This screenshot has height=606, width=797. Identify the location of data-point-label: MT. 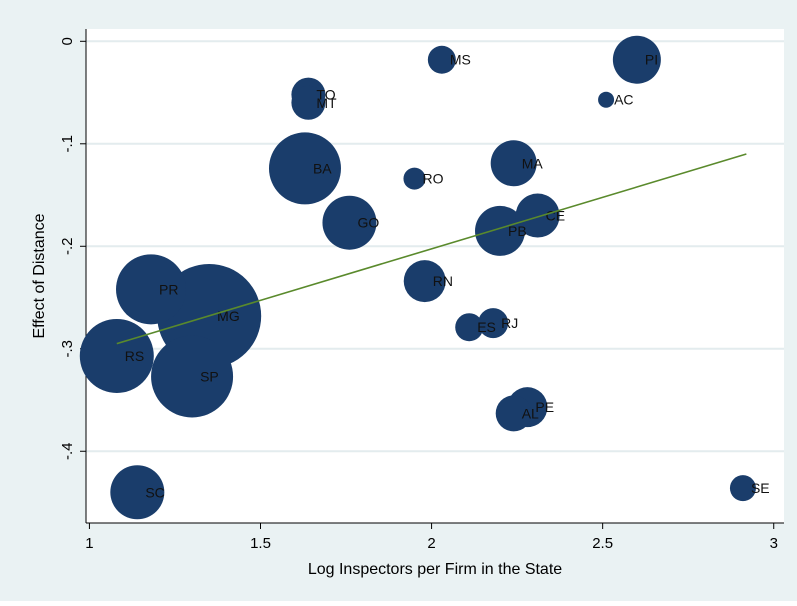
(326, 103).